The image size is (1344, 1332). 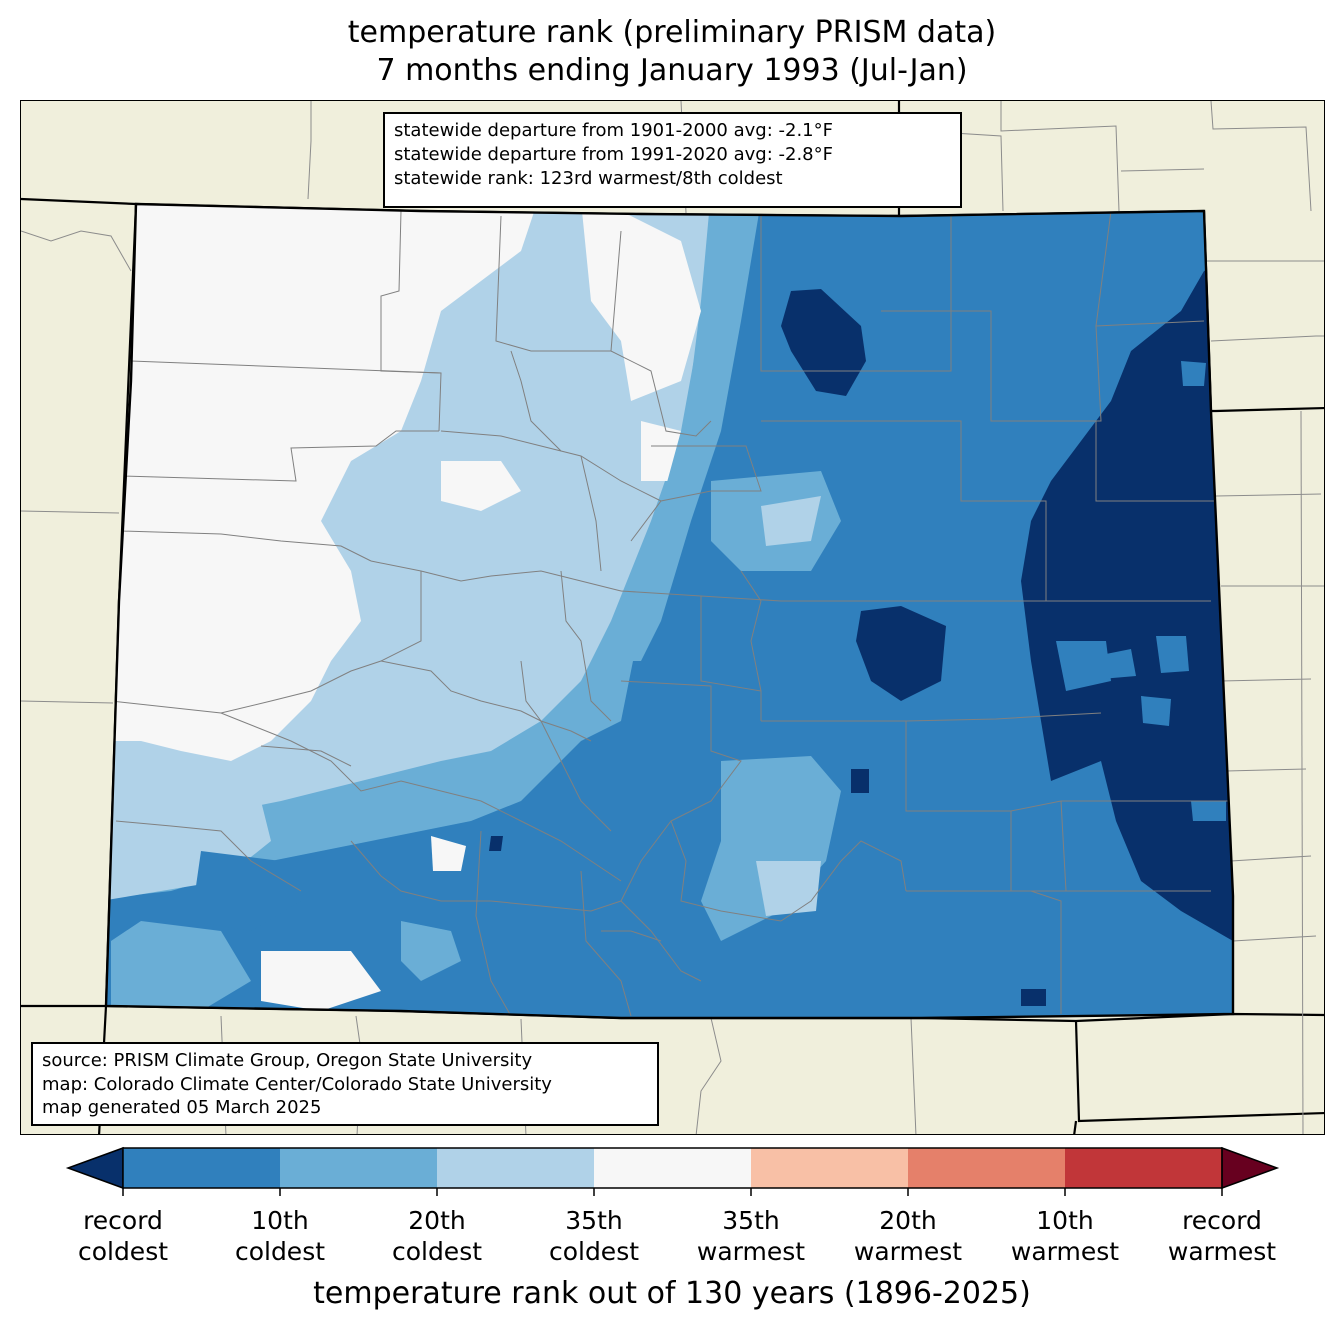 I want to click on colorbar-bins, so click(x=673, y=1168).